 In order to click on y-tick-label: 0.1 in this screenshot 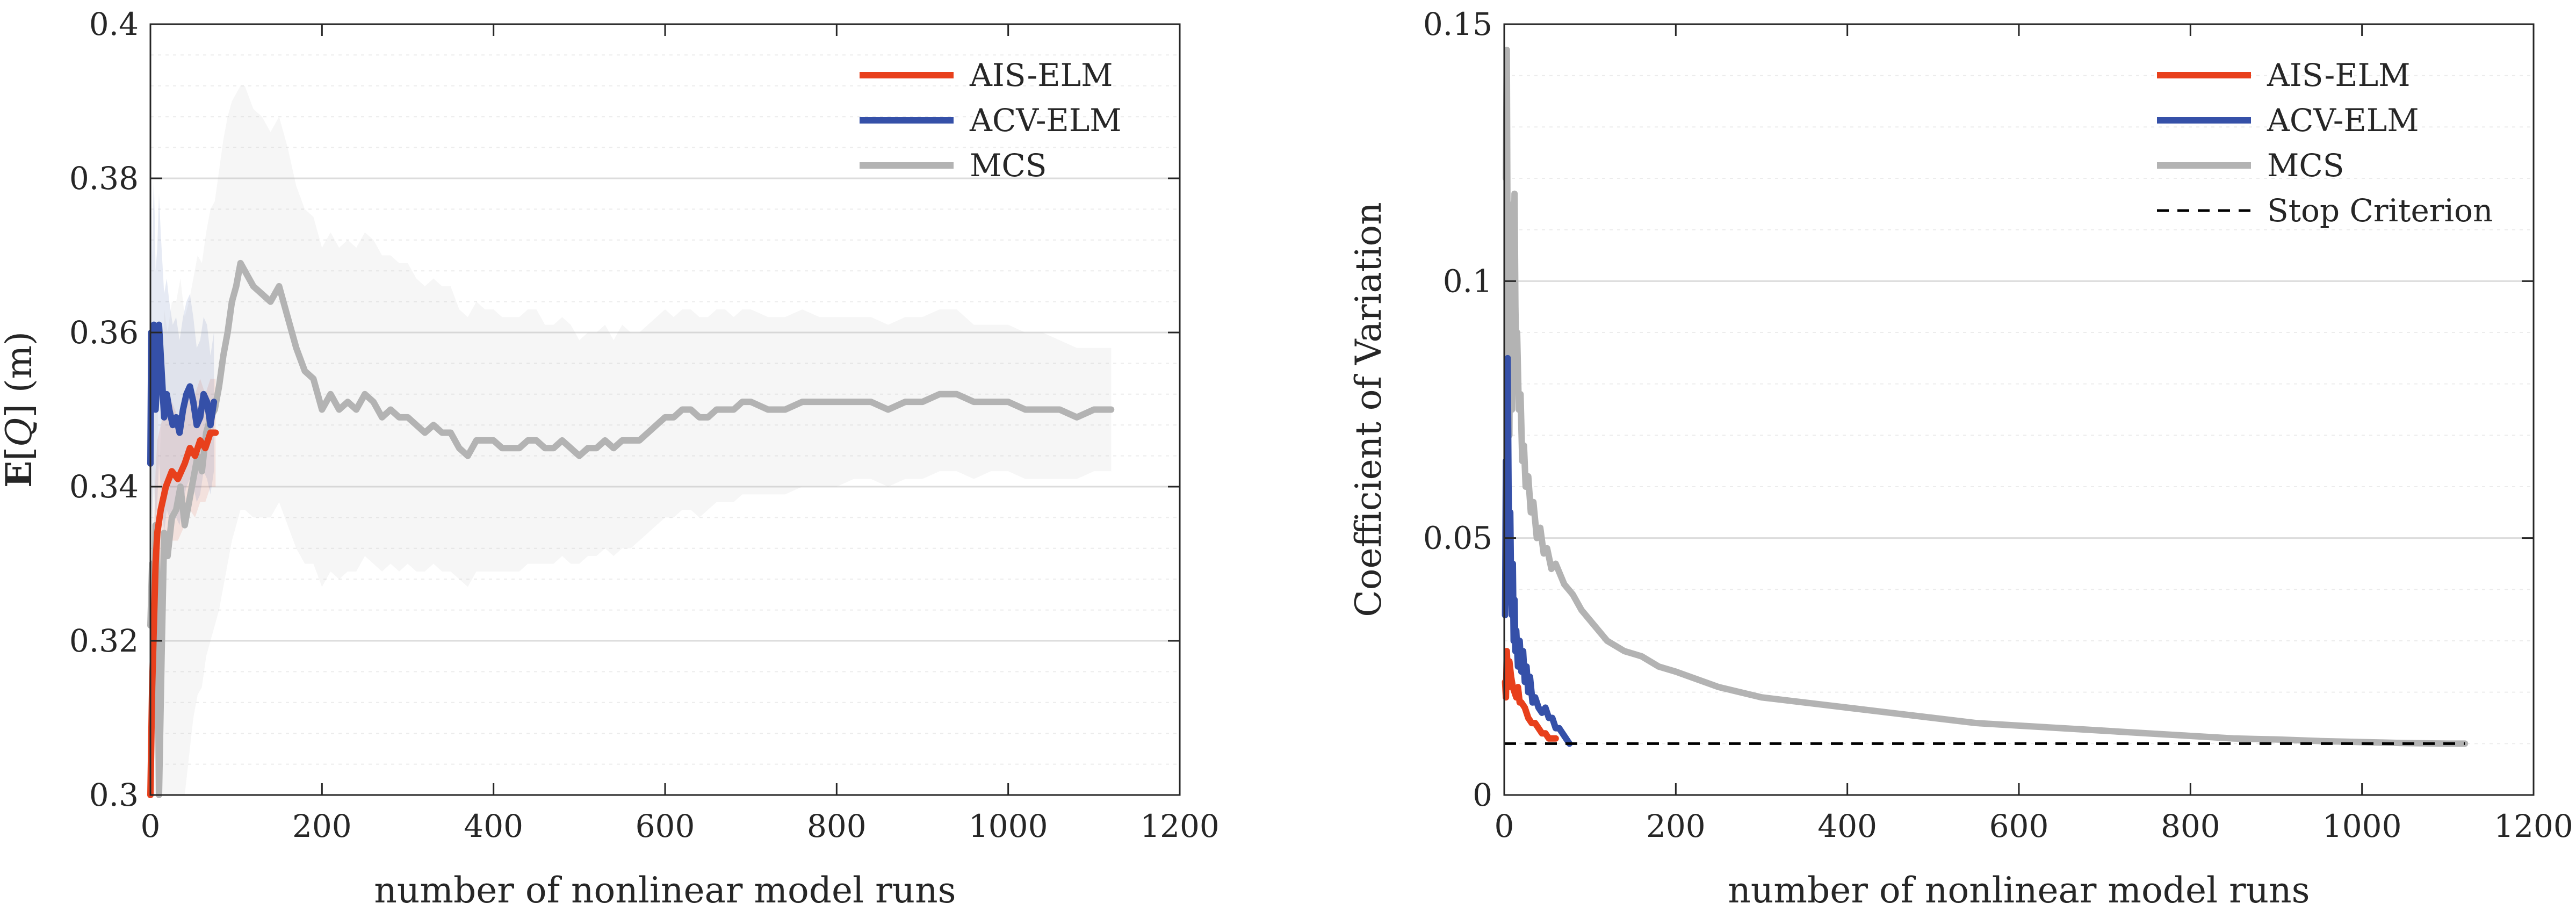, I will do `click(1468, 281)`.